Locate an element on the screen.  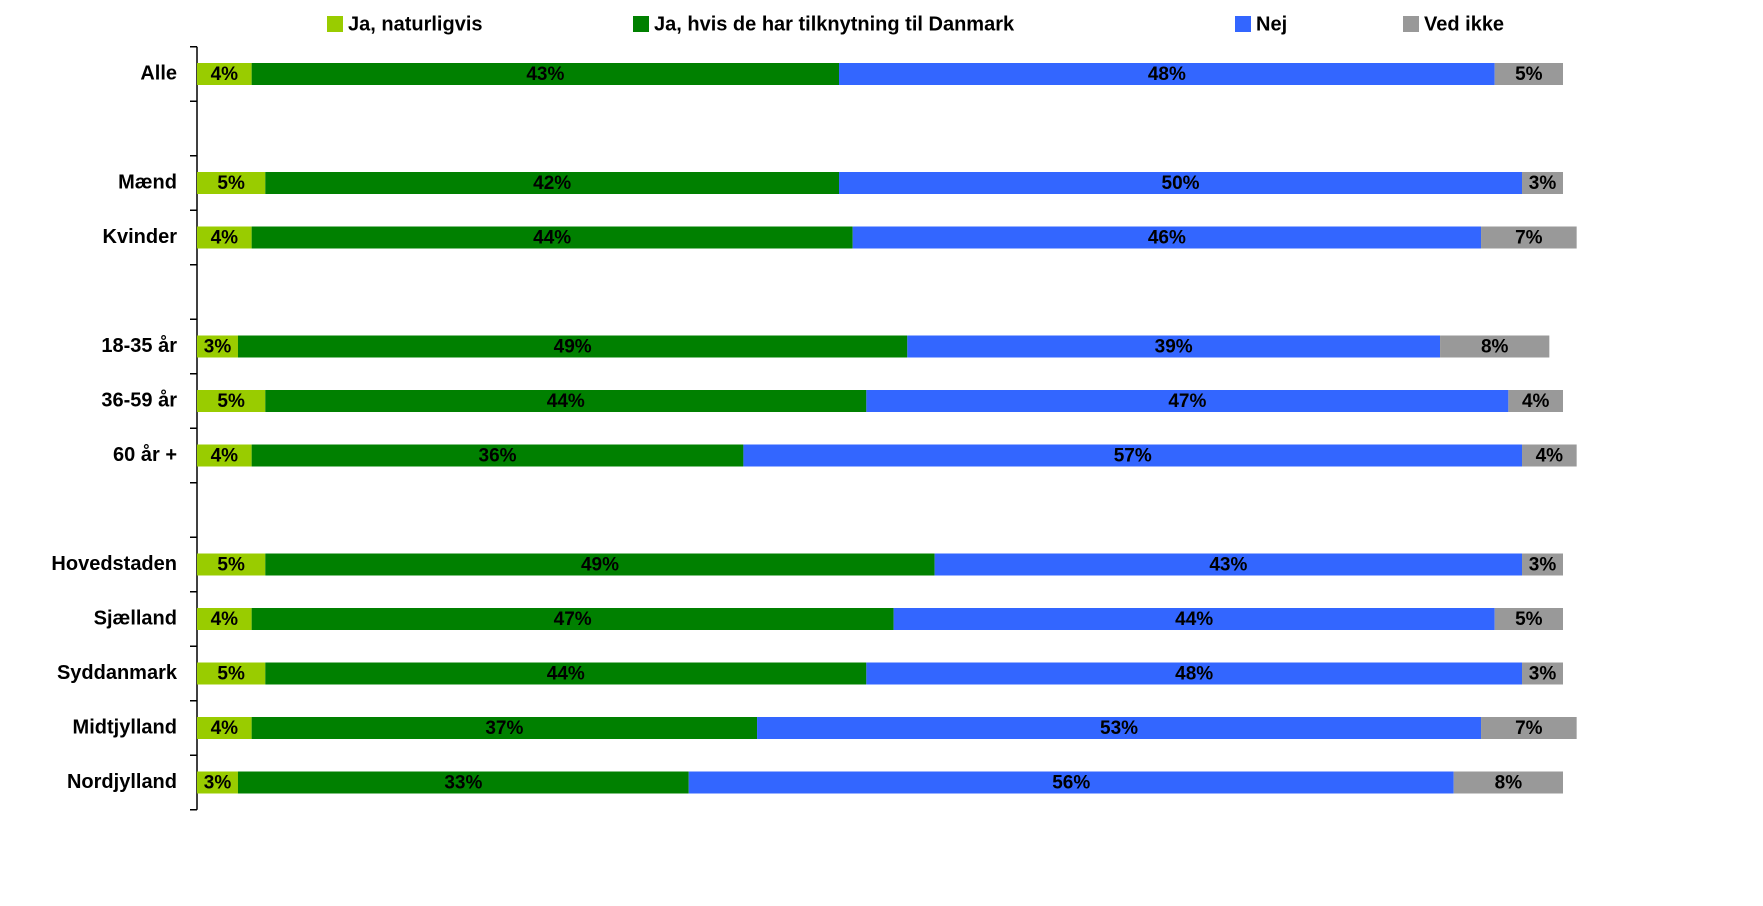
legend-label: Ja, naturligvis is located at coordinates (415, 24).